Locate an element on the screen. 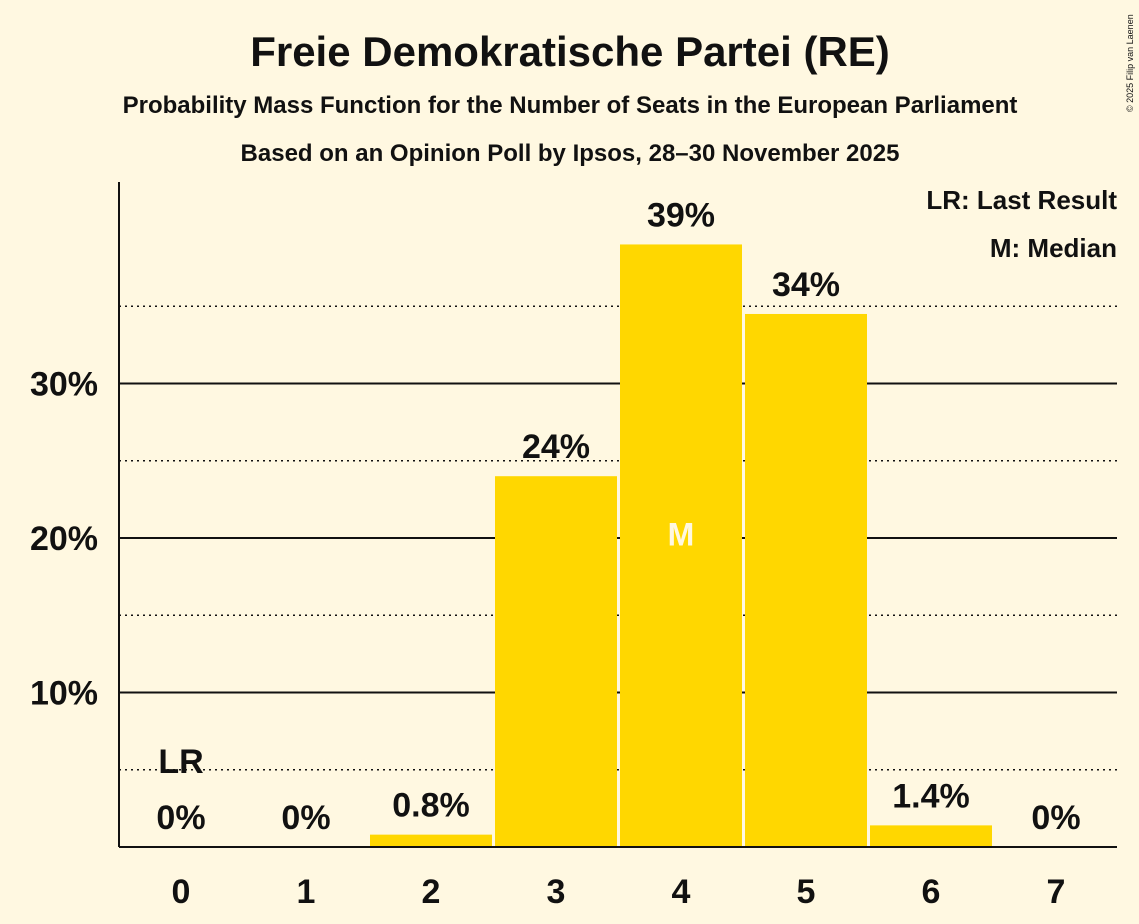 The image size is (1139, 924). bar-value-label: 1.4% is located at coordinates (931, 796).